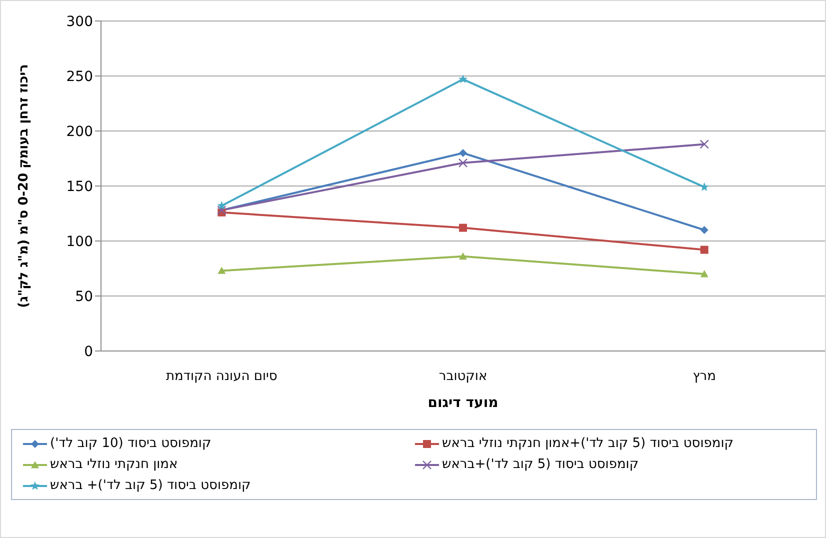 The width and height of the screenshot is (826, 538). Describe the element at coordinates (131, 443) in the screenshot. I see `legend-label: קומפוסט ביסוד (10 קוב לד')` at that location.